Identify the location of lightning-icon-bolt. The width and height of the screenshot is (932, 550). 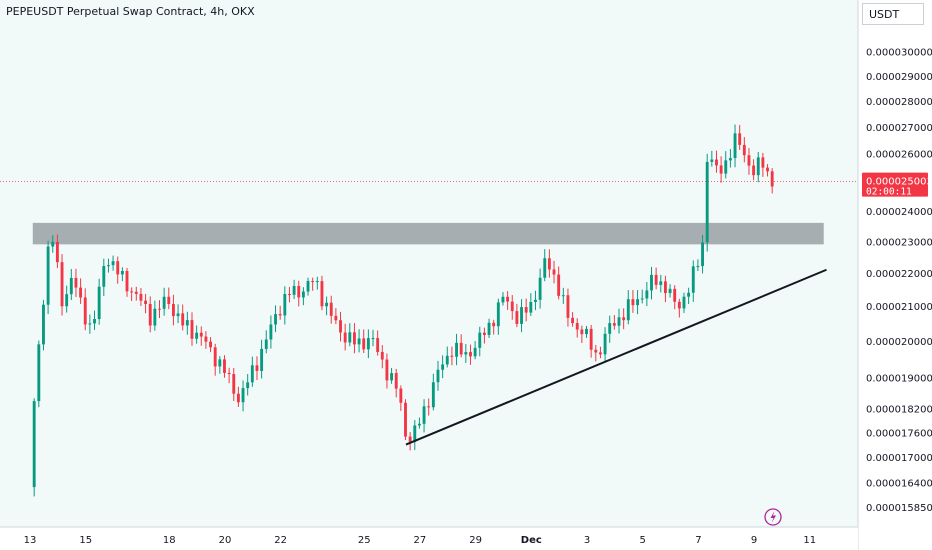
(773, 517).